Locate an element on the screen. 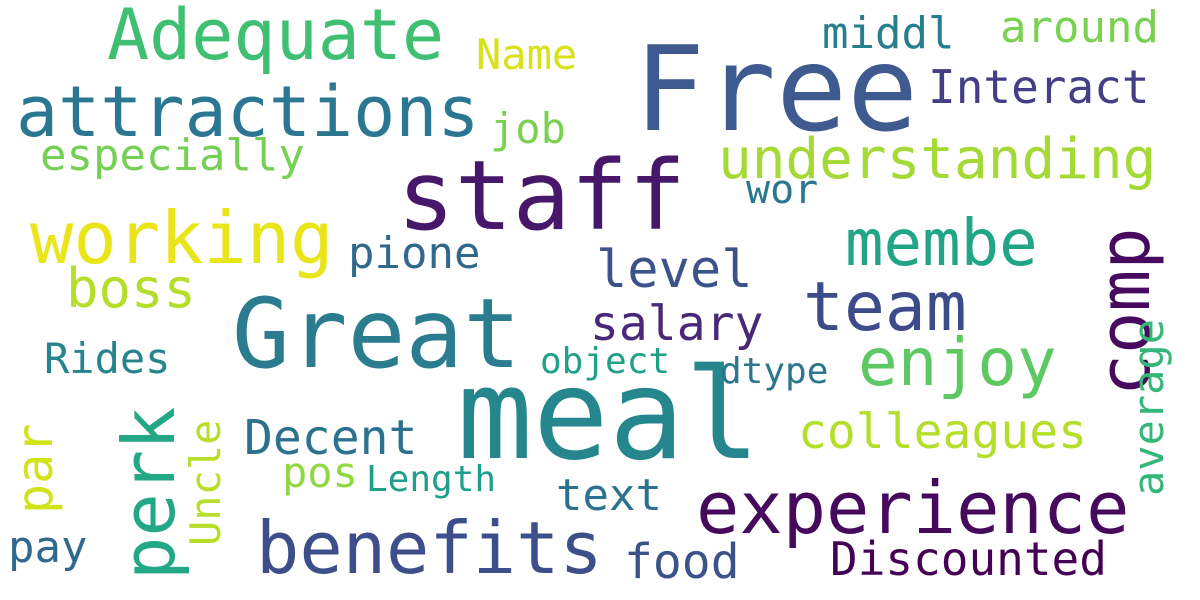  word-attractions: attractions is located at coordinates (248, 112).